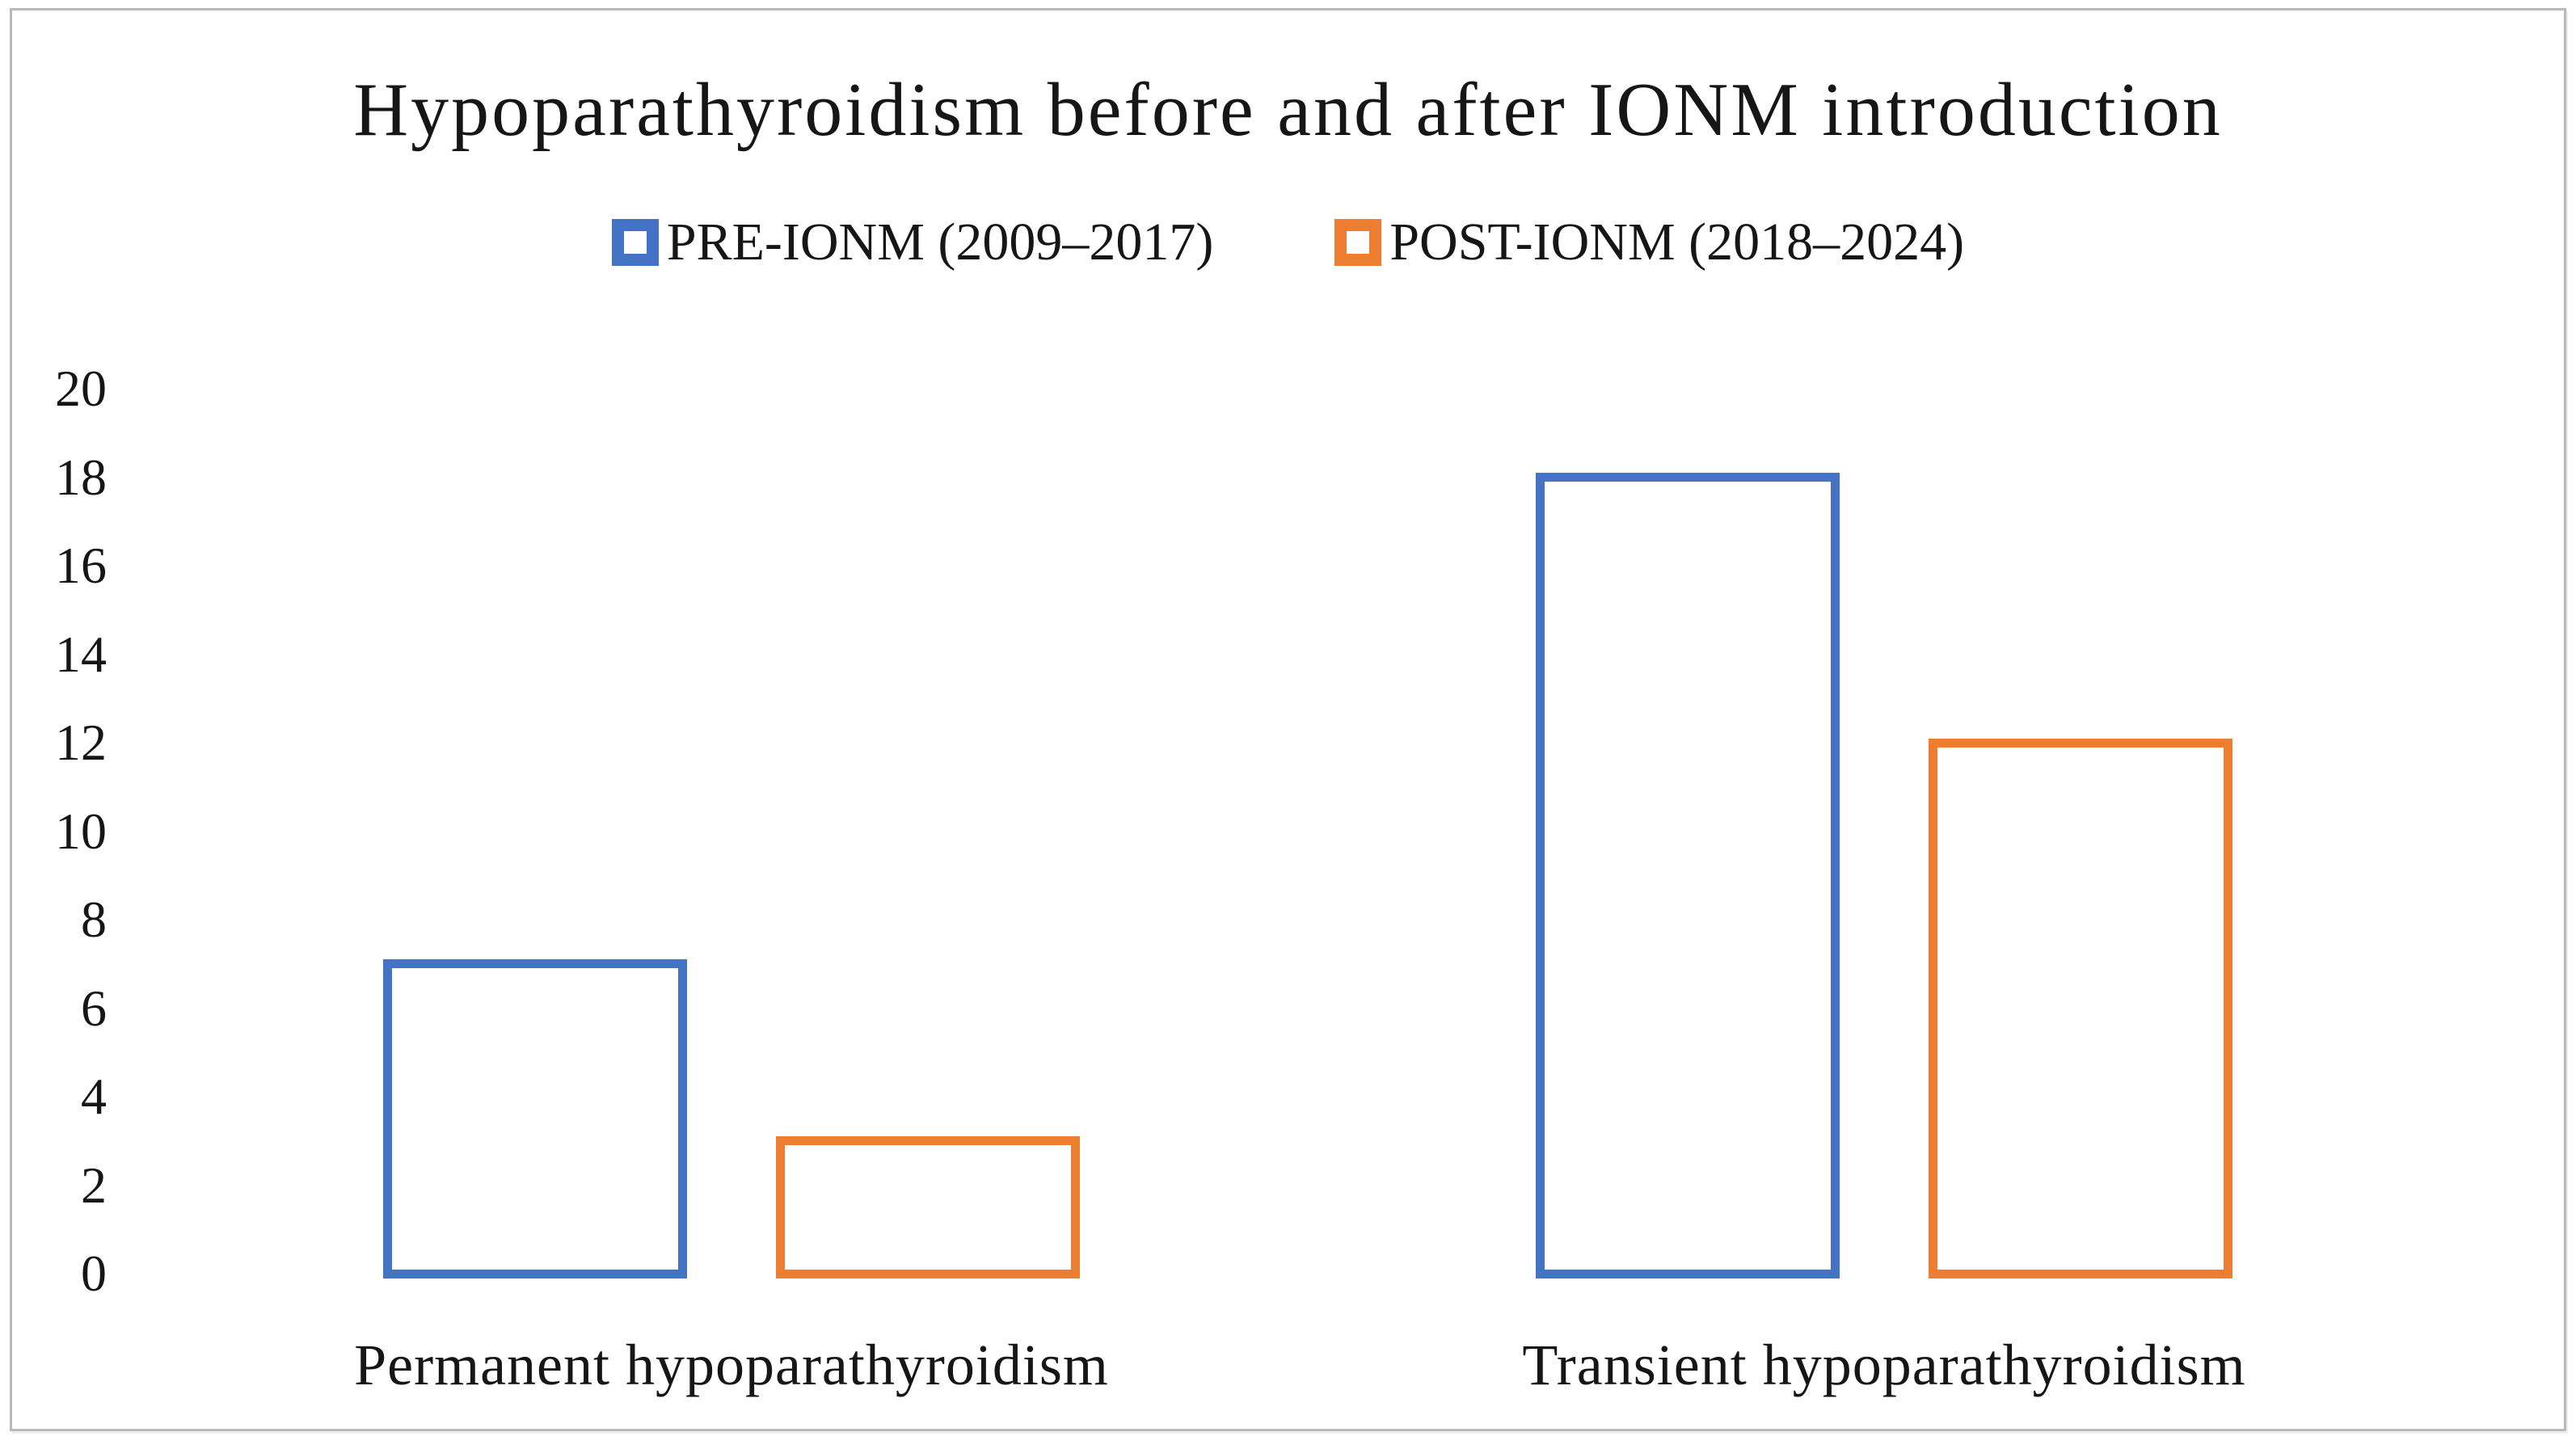 Image resolution: width=2576 pixels, height=1449 pixels. I want to click on y-axis-tick-label: 20, so click(81, 389).